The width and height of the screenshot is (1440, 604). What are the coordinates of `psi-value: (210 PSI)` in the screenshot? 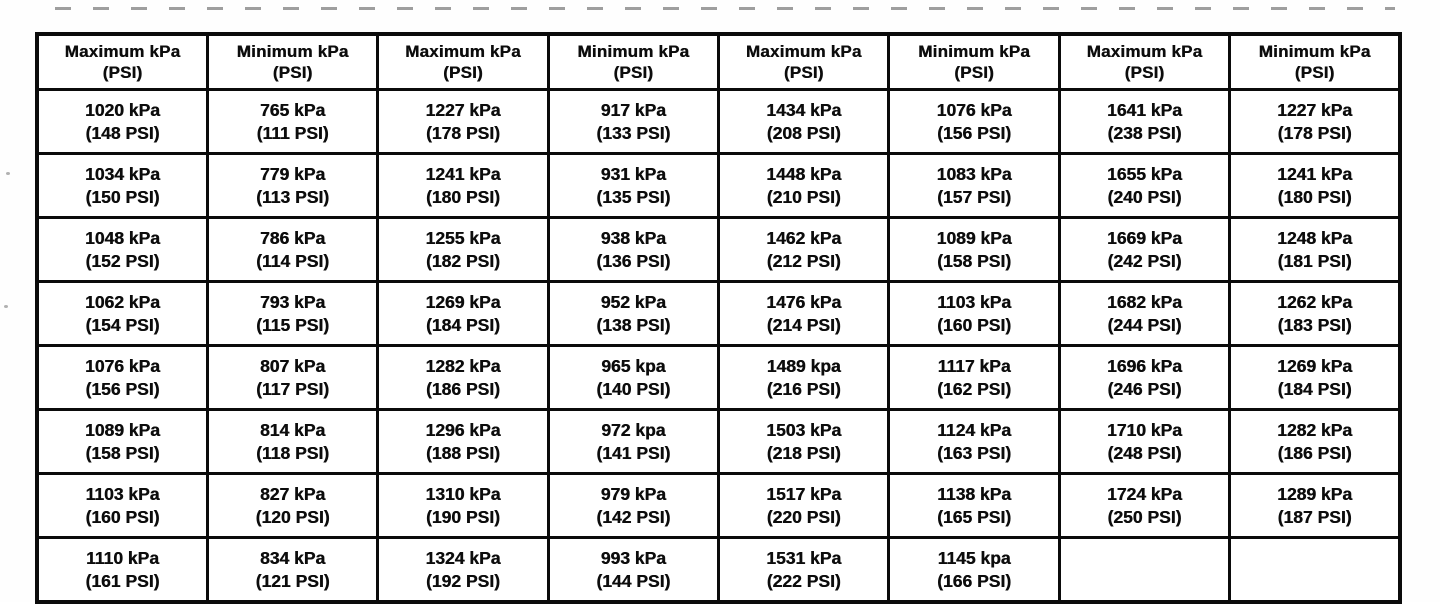 It's located at (803, 197).